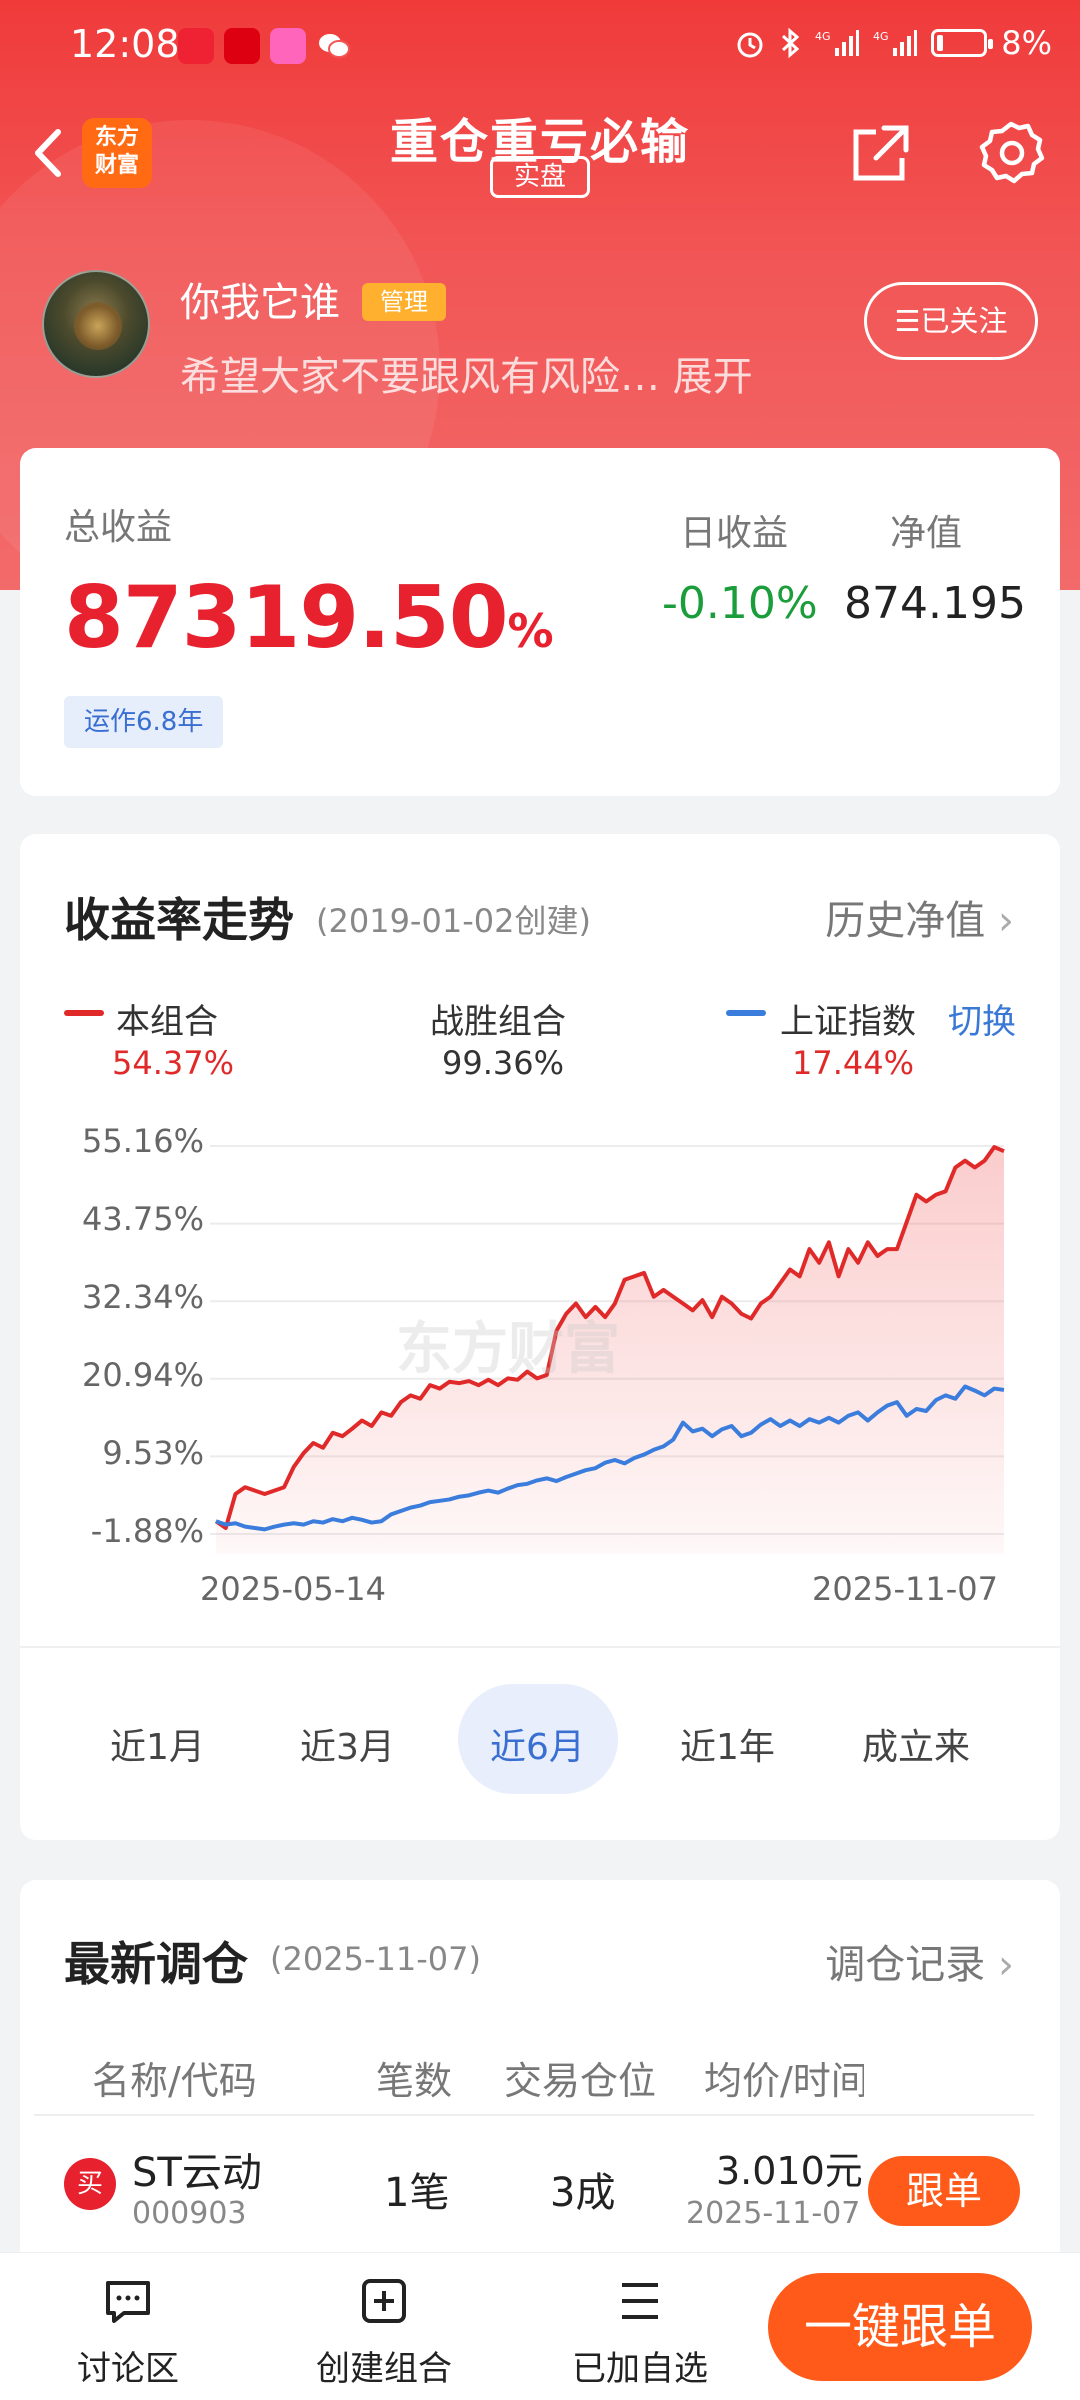  I want to click on share-icon, so click(881, 153).